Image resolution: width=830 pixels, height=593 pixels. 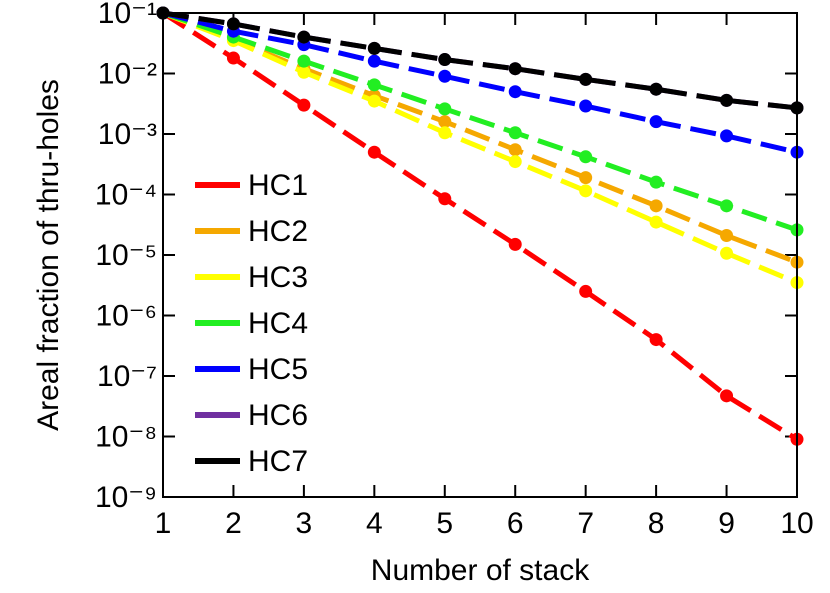 What do you see at coordinates (233, 523) in the screenshot?
I see `x-tick-label: 2` at bounding box center [233, 523].